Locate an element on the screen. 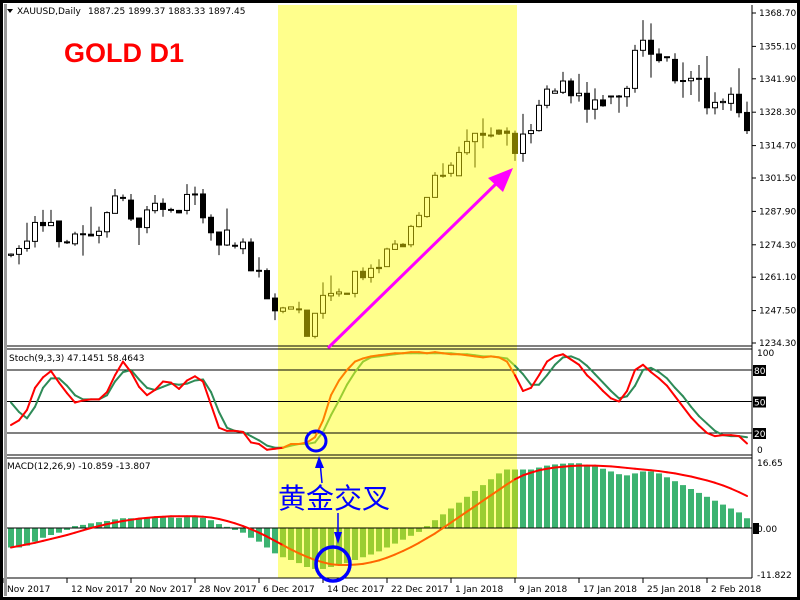  time-label: 6 Dec 2017 is located at coordinates (289, 590).